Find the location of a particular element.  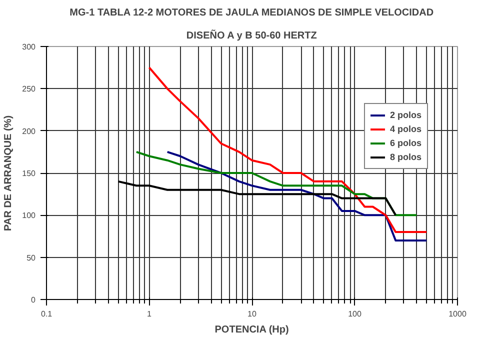

x-tick-label: 10 is located at coordinates (252, 314).